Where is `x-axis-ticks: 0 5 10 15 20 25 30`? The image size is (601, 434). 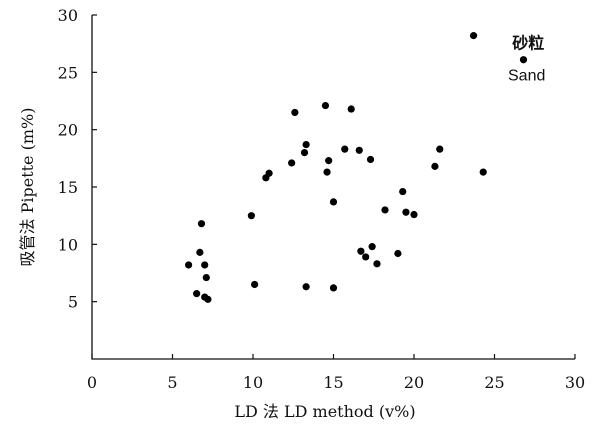
x-axis-ticks: 0 5 10 15 20 25 30 is located at coordinates (336, 373).